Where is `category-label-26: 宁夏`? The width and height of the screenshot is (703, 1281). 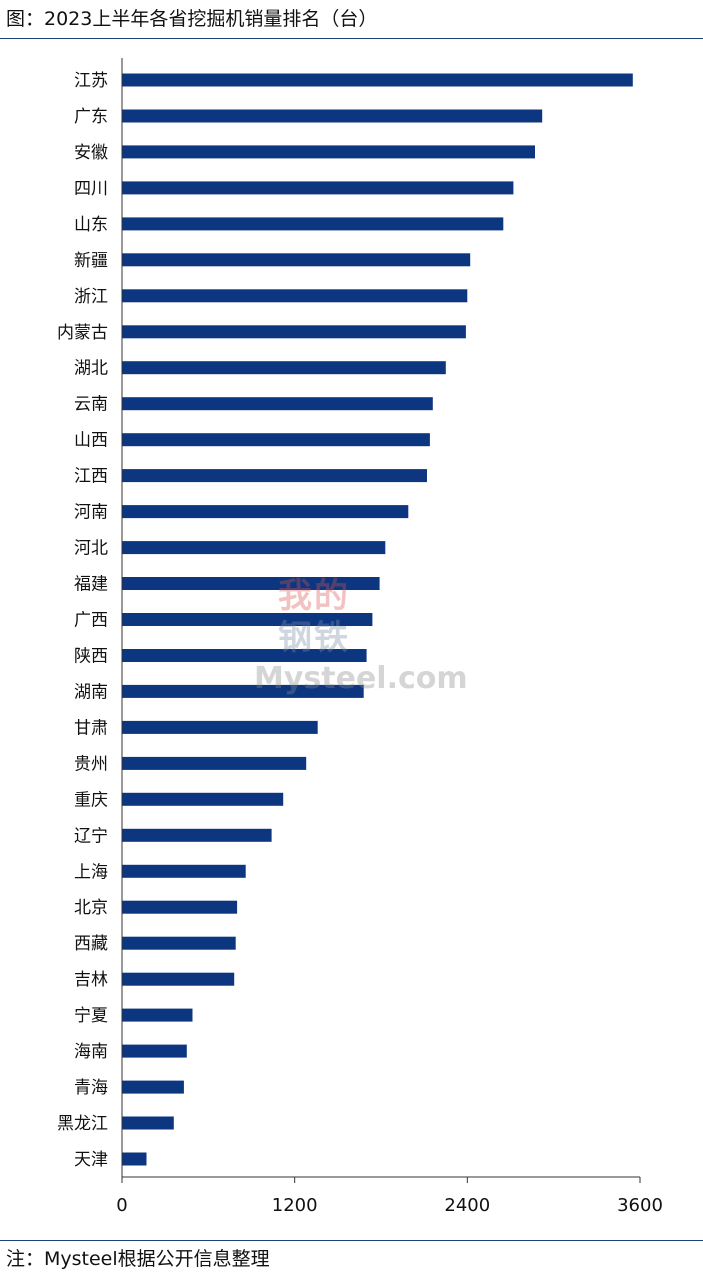
category-label-26: 宁夏 is located at coordinates (91, 1016).